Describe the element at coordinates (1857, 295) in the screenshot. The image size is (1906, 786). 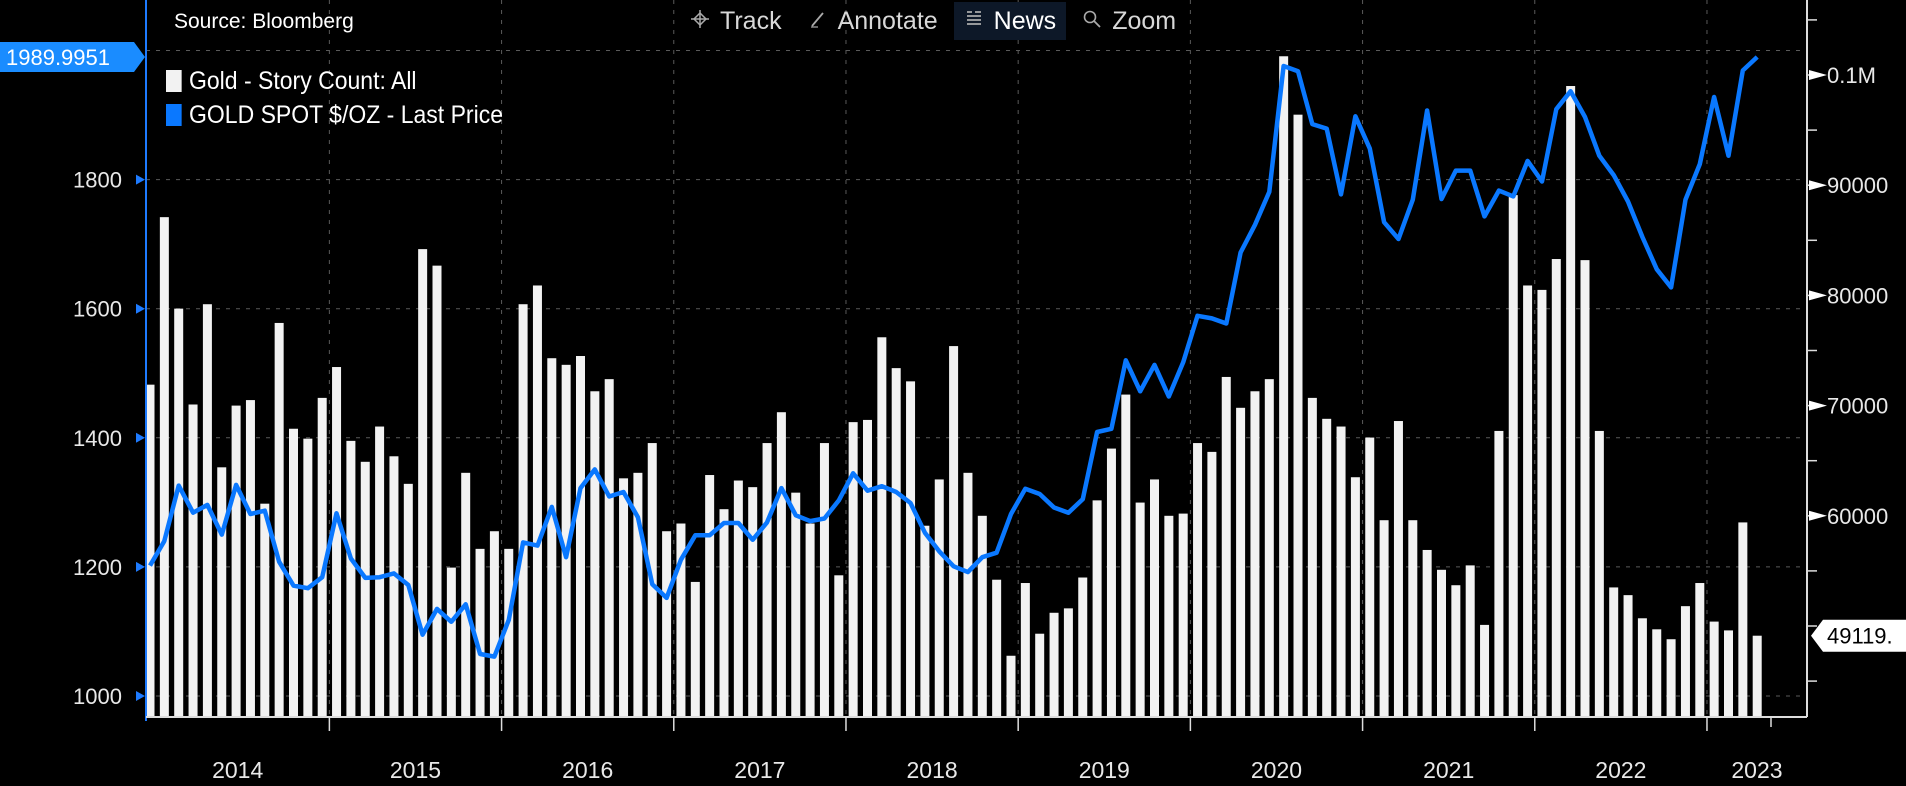
I see `right-tick-label: 80000` at that location.